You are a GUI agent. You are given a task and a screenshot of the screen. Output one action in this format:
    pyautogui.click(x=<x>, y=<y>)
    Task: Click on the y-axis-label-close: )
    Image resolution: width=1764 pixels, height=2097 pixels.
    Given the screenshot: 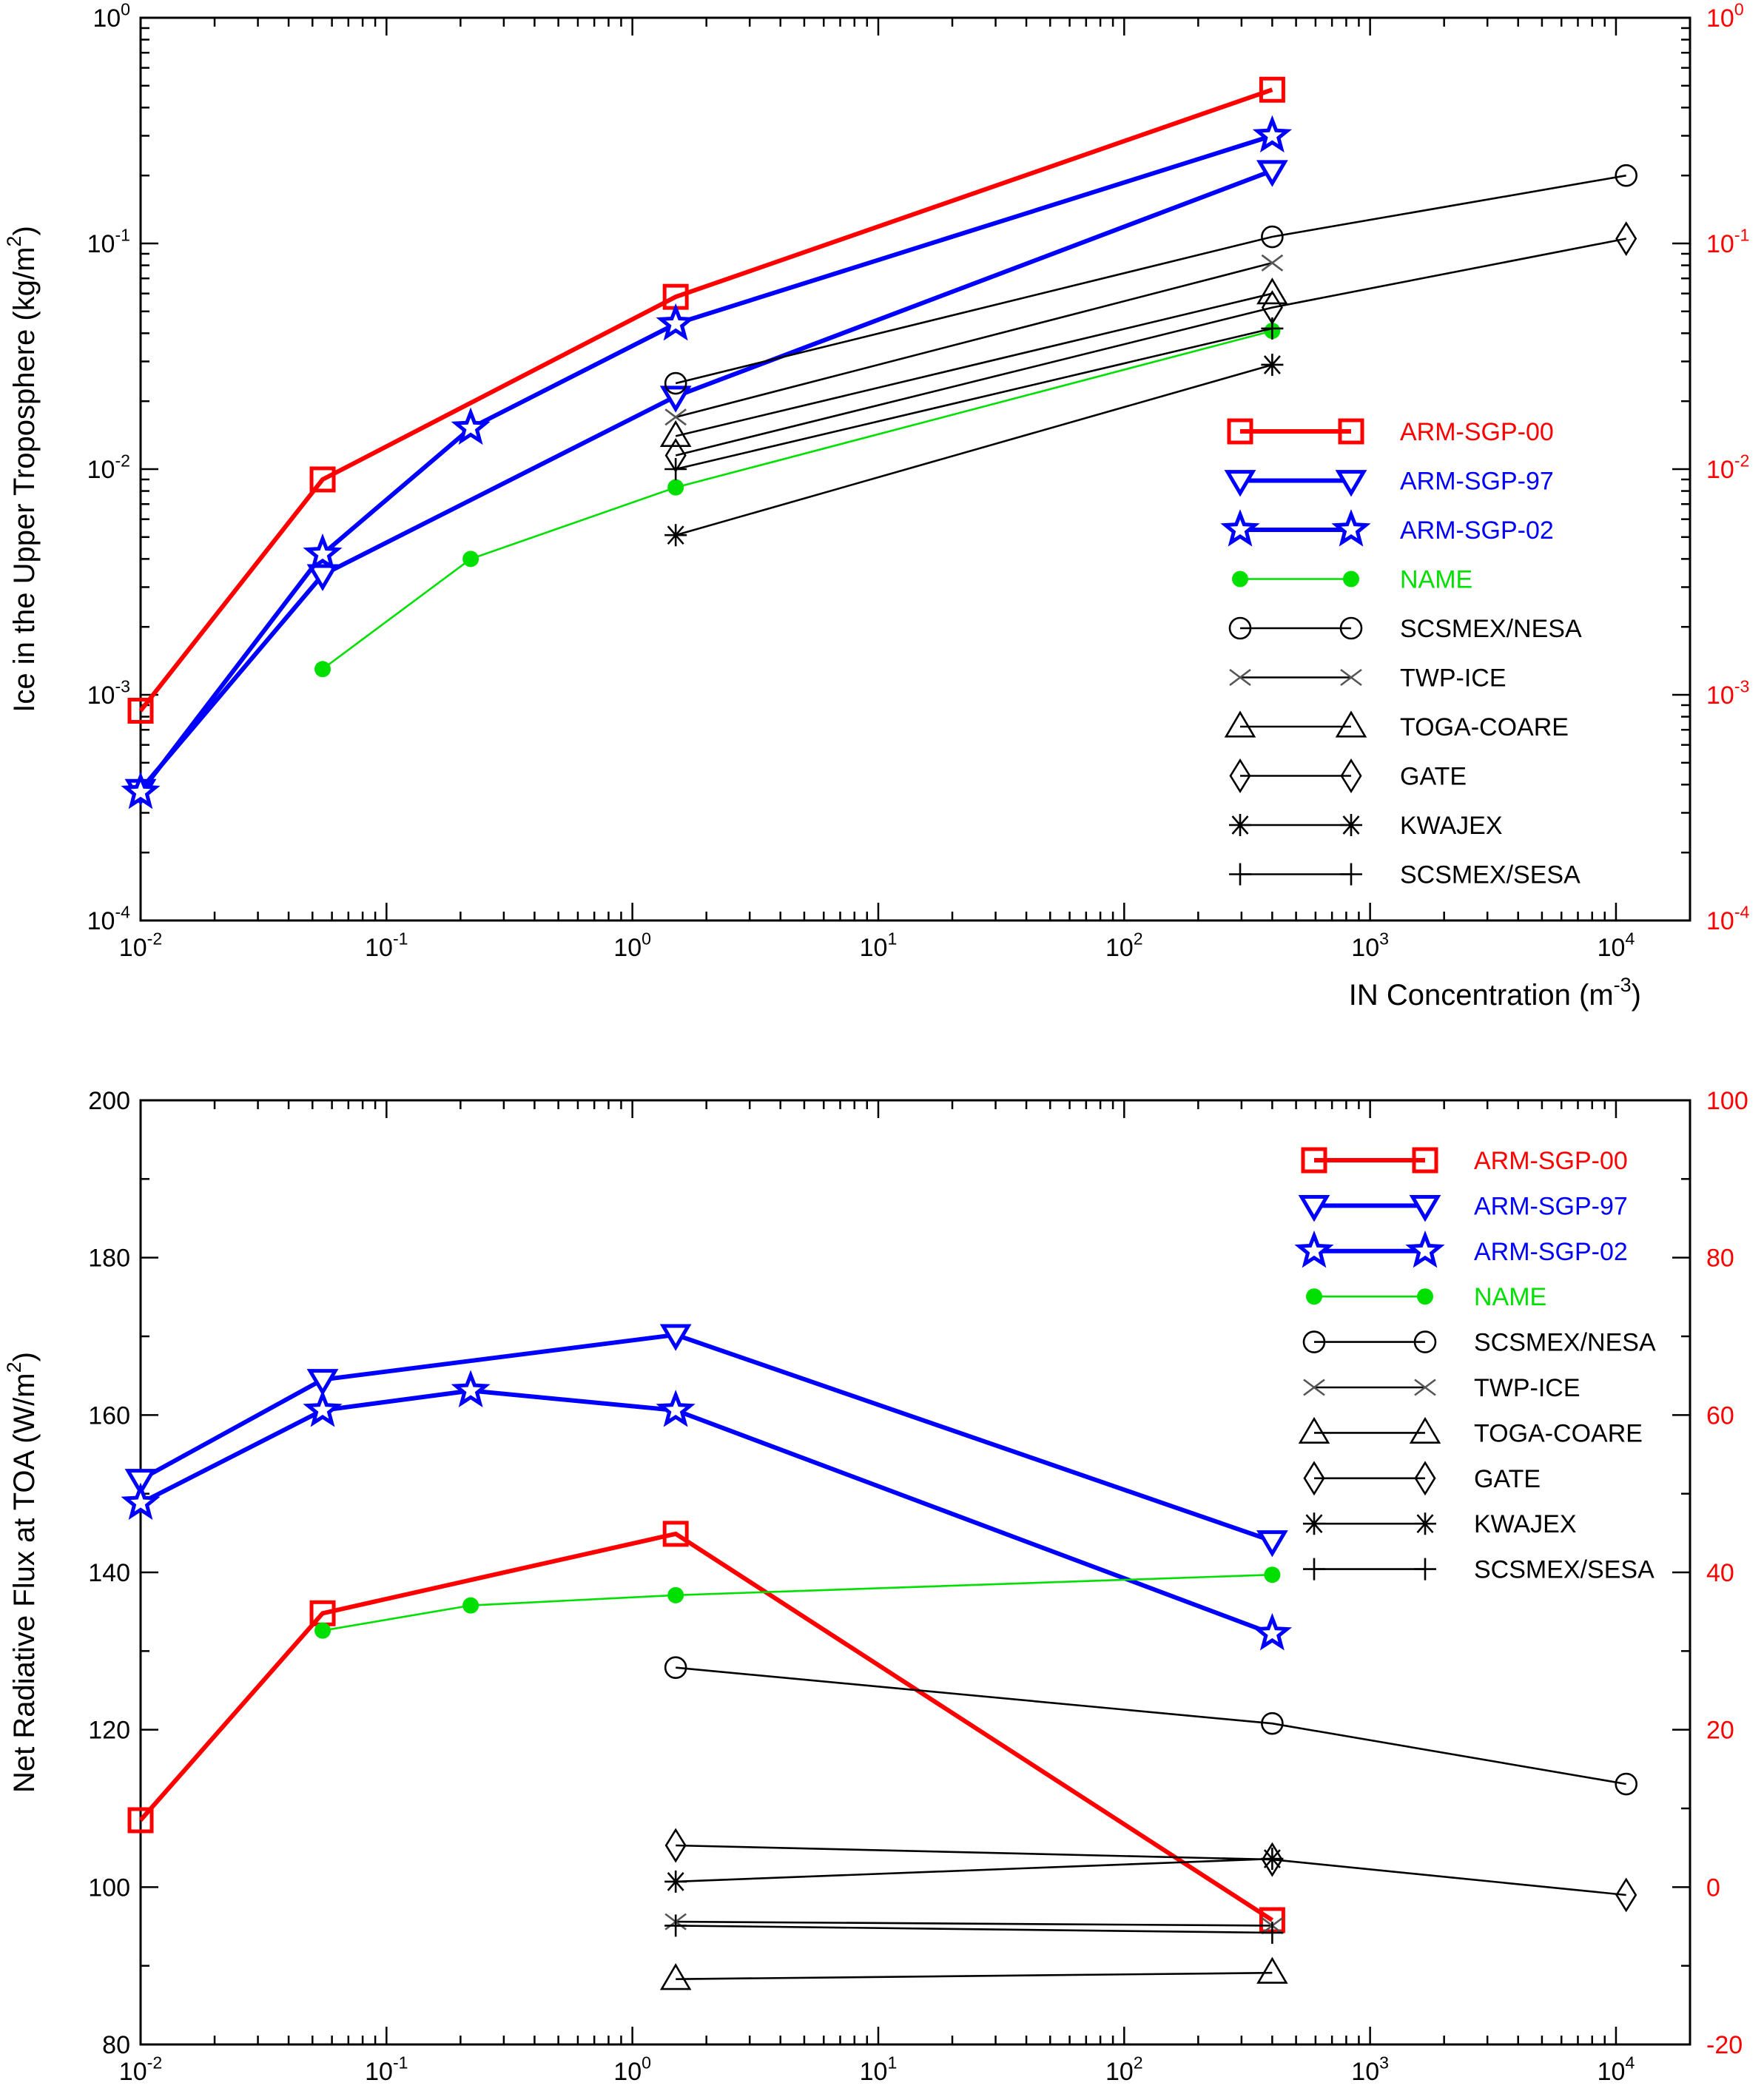 What is the action you would take?
    pyautogui.click(x=24, y=231)
    